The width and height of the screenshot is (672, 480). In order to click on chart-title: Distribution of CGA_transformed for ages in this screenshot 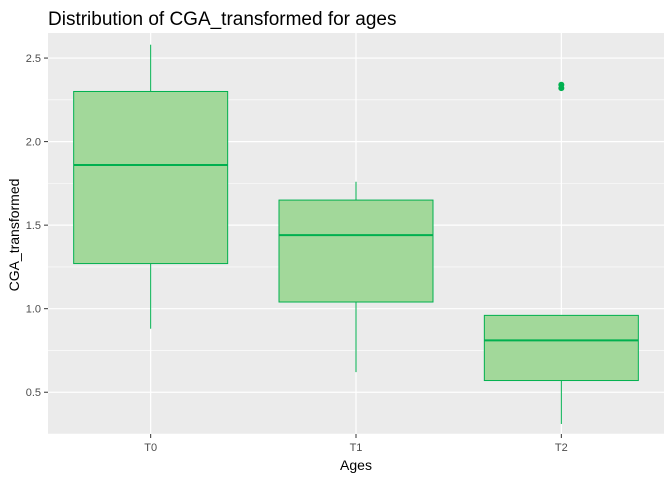, I will do `click(222, 19)`.